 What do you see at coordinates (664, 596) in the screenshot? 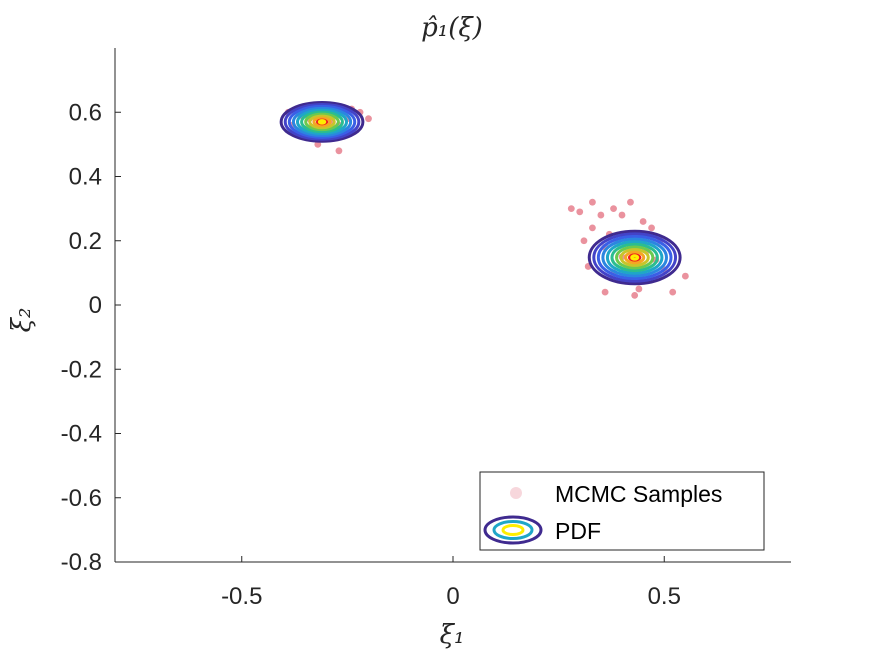
I see `x-tick-label: 0.5` at bounding box center [664, 596].